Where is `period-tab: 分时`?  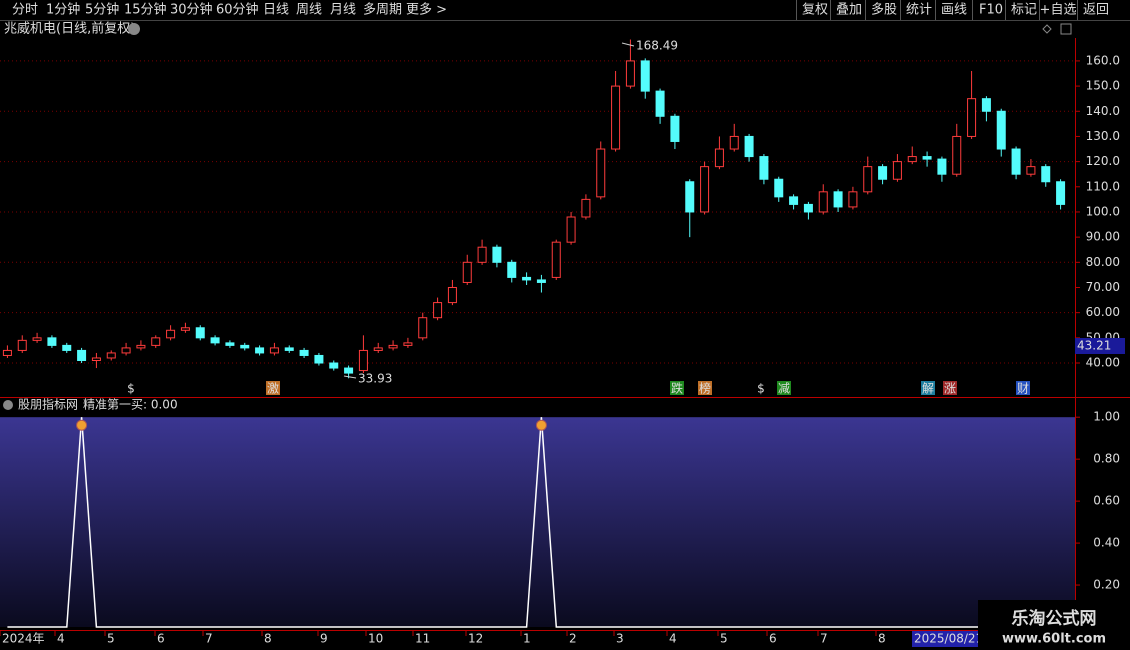 period-tab: 分时 is located at coordinates (25, 10).